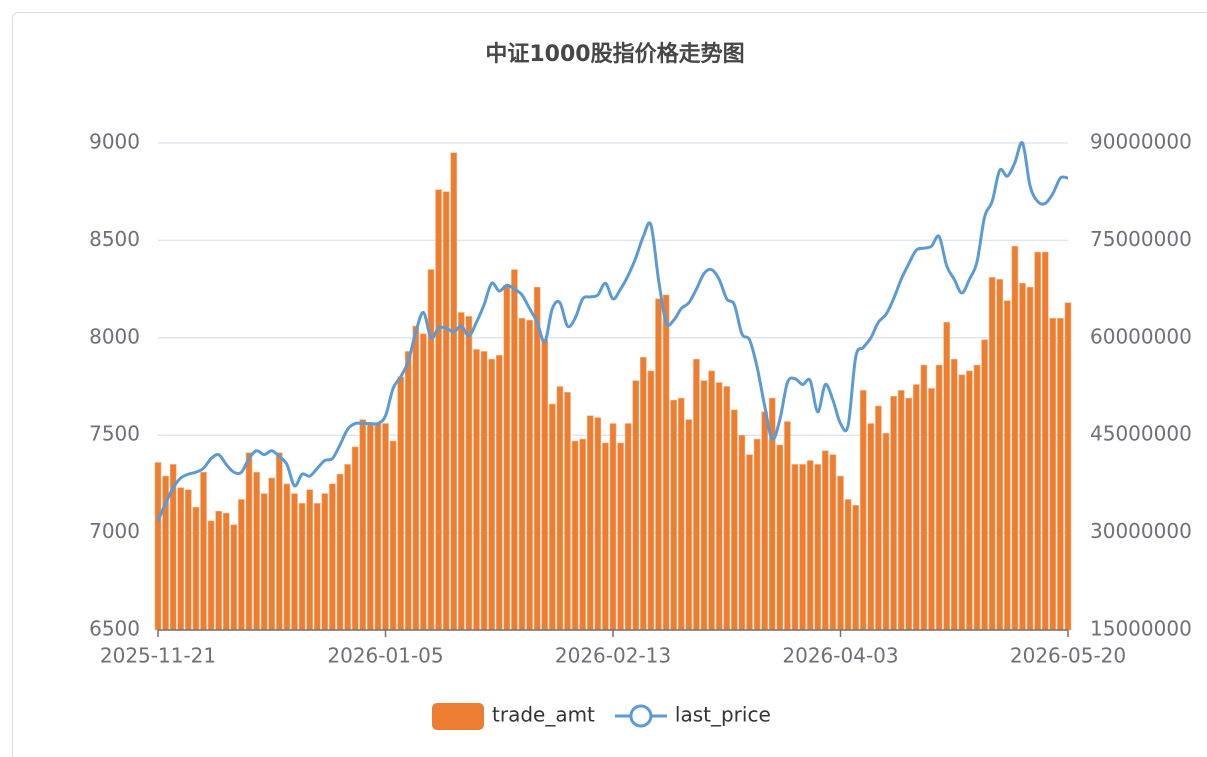 Image resolution: width=1207 pixels, height=757 pixels. What do you see at coordinates (723, 715) in the screenshot?
I see `legend-label: last_price` at bounding box center [723, 715].